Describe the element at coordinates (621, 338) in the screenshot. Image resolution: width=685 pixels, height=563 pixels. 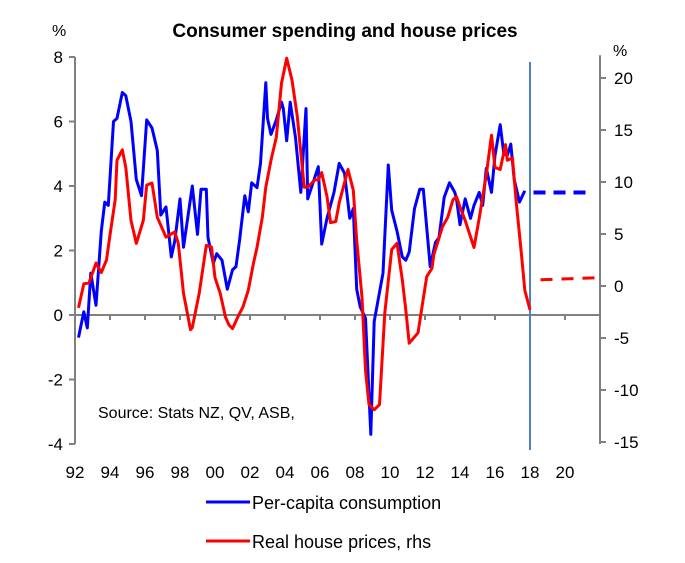
I see `right-axis-tick-label: -5` at that location.